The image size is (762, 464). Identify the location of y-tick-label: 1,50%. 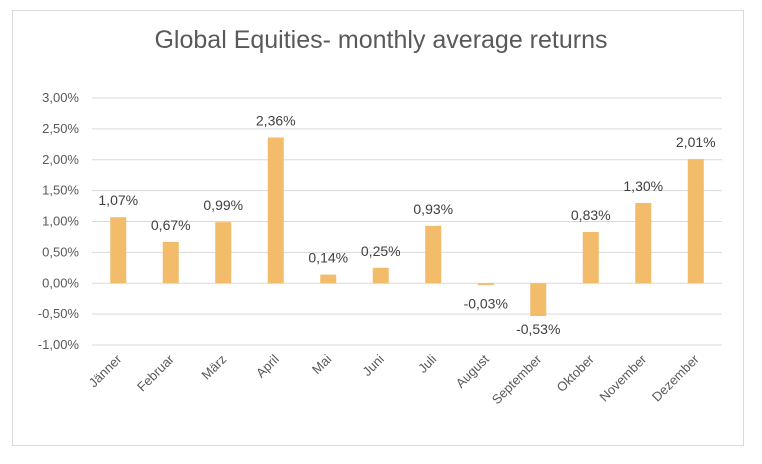
(60, 190).